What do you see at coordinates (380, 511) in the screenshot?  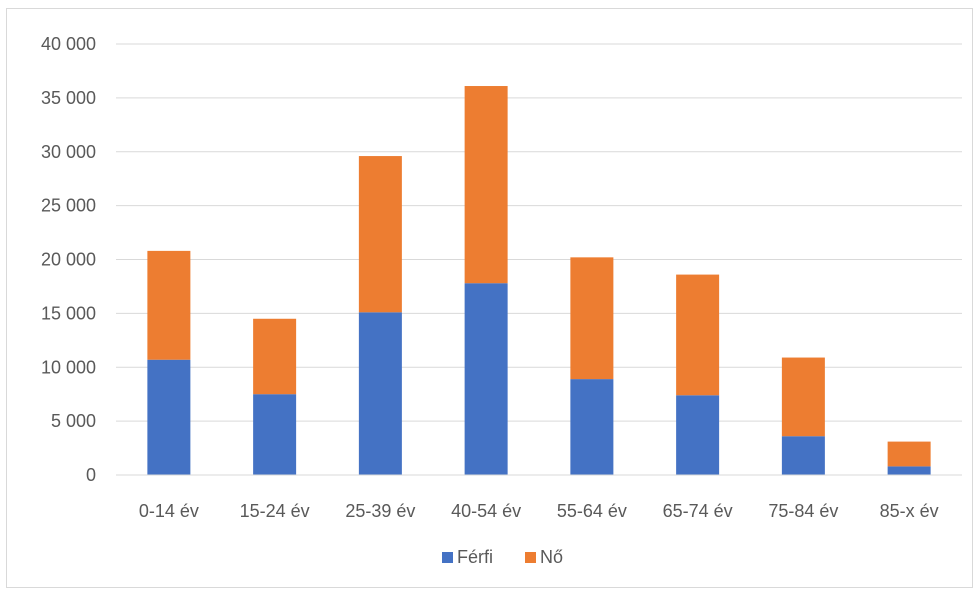 I see `x-tick-label: 25-39 év` at bounding box center [380, 511].